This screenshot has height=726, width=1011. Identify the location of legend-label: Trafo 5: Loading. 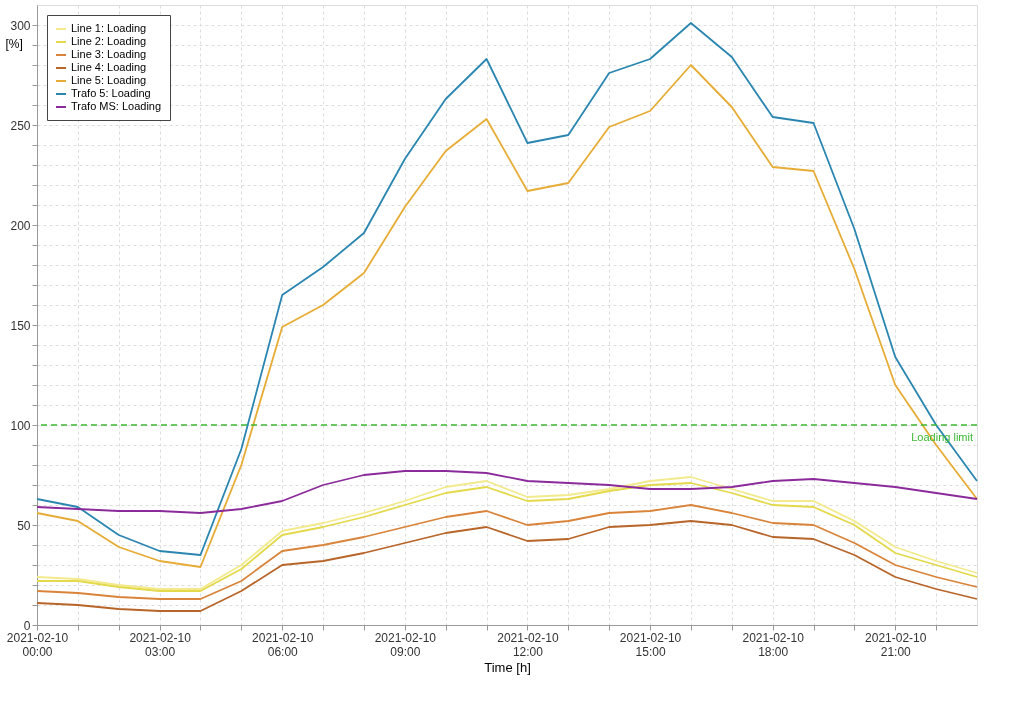
(111, 93).